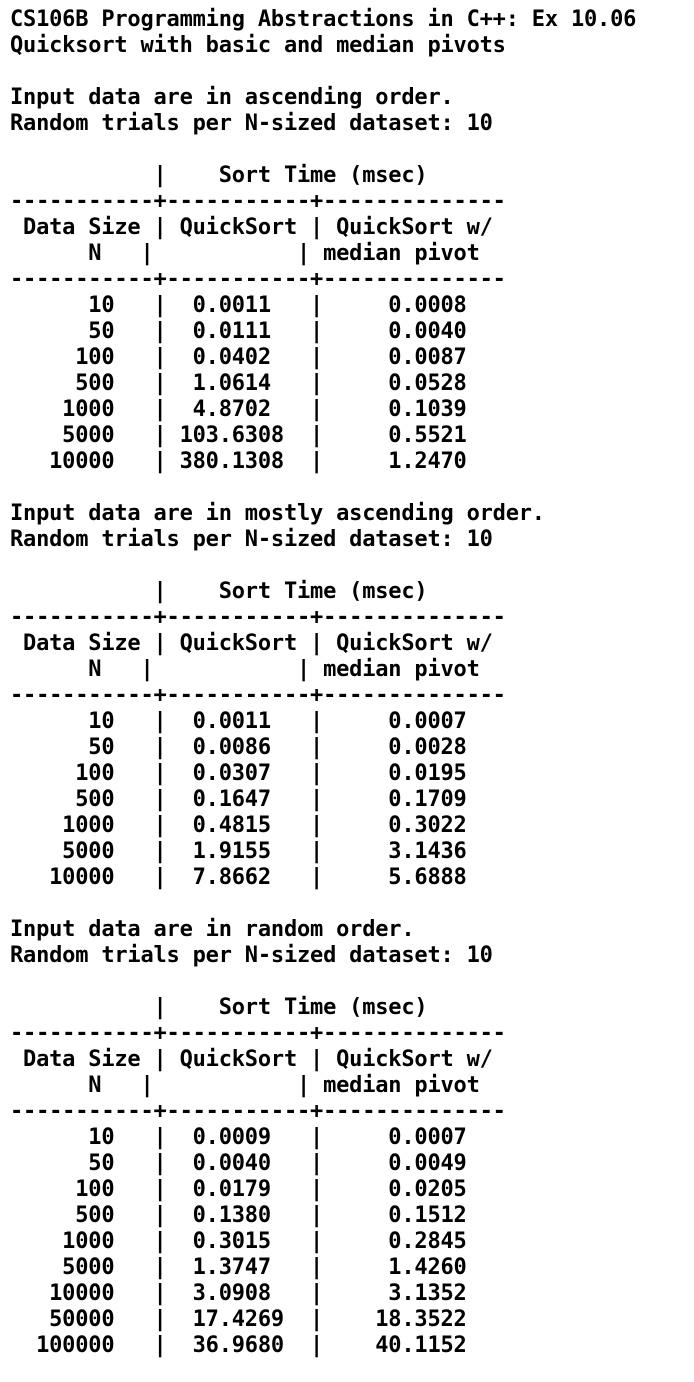  I want to click on table-row: 50000 | 17.4269 | 18.3522, so click(238, 1319).